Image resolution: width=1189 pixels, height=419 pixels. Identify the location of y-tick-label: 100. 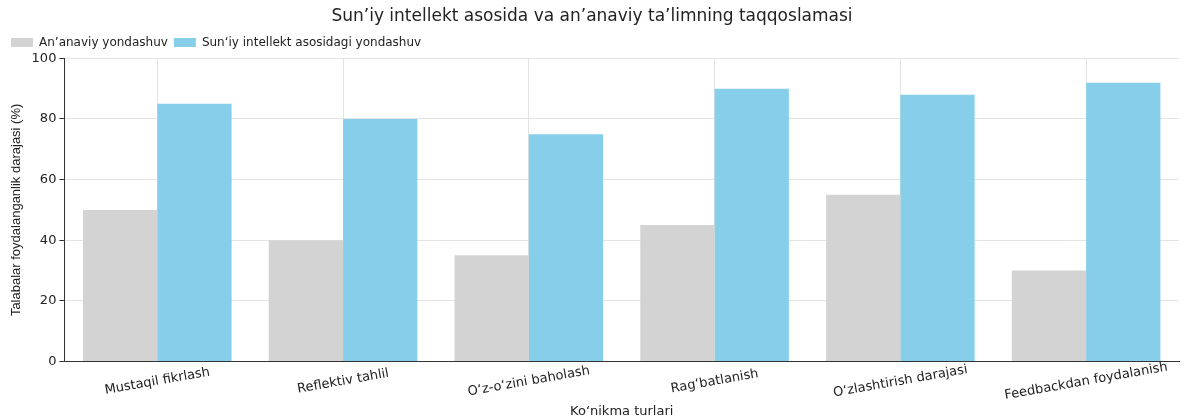
(44, 57).